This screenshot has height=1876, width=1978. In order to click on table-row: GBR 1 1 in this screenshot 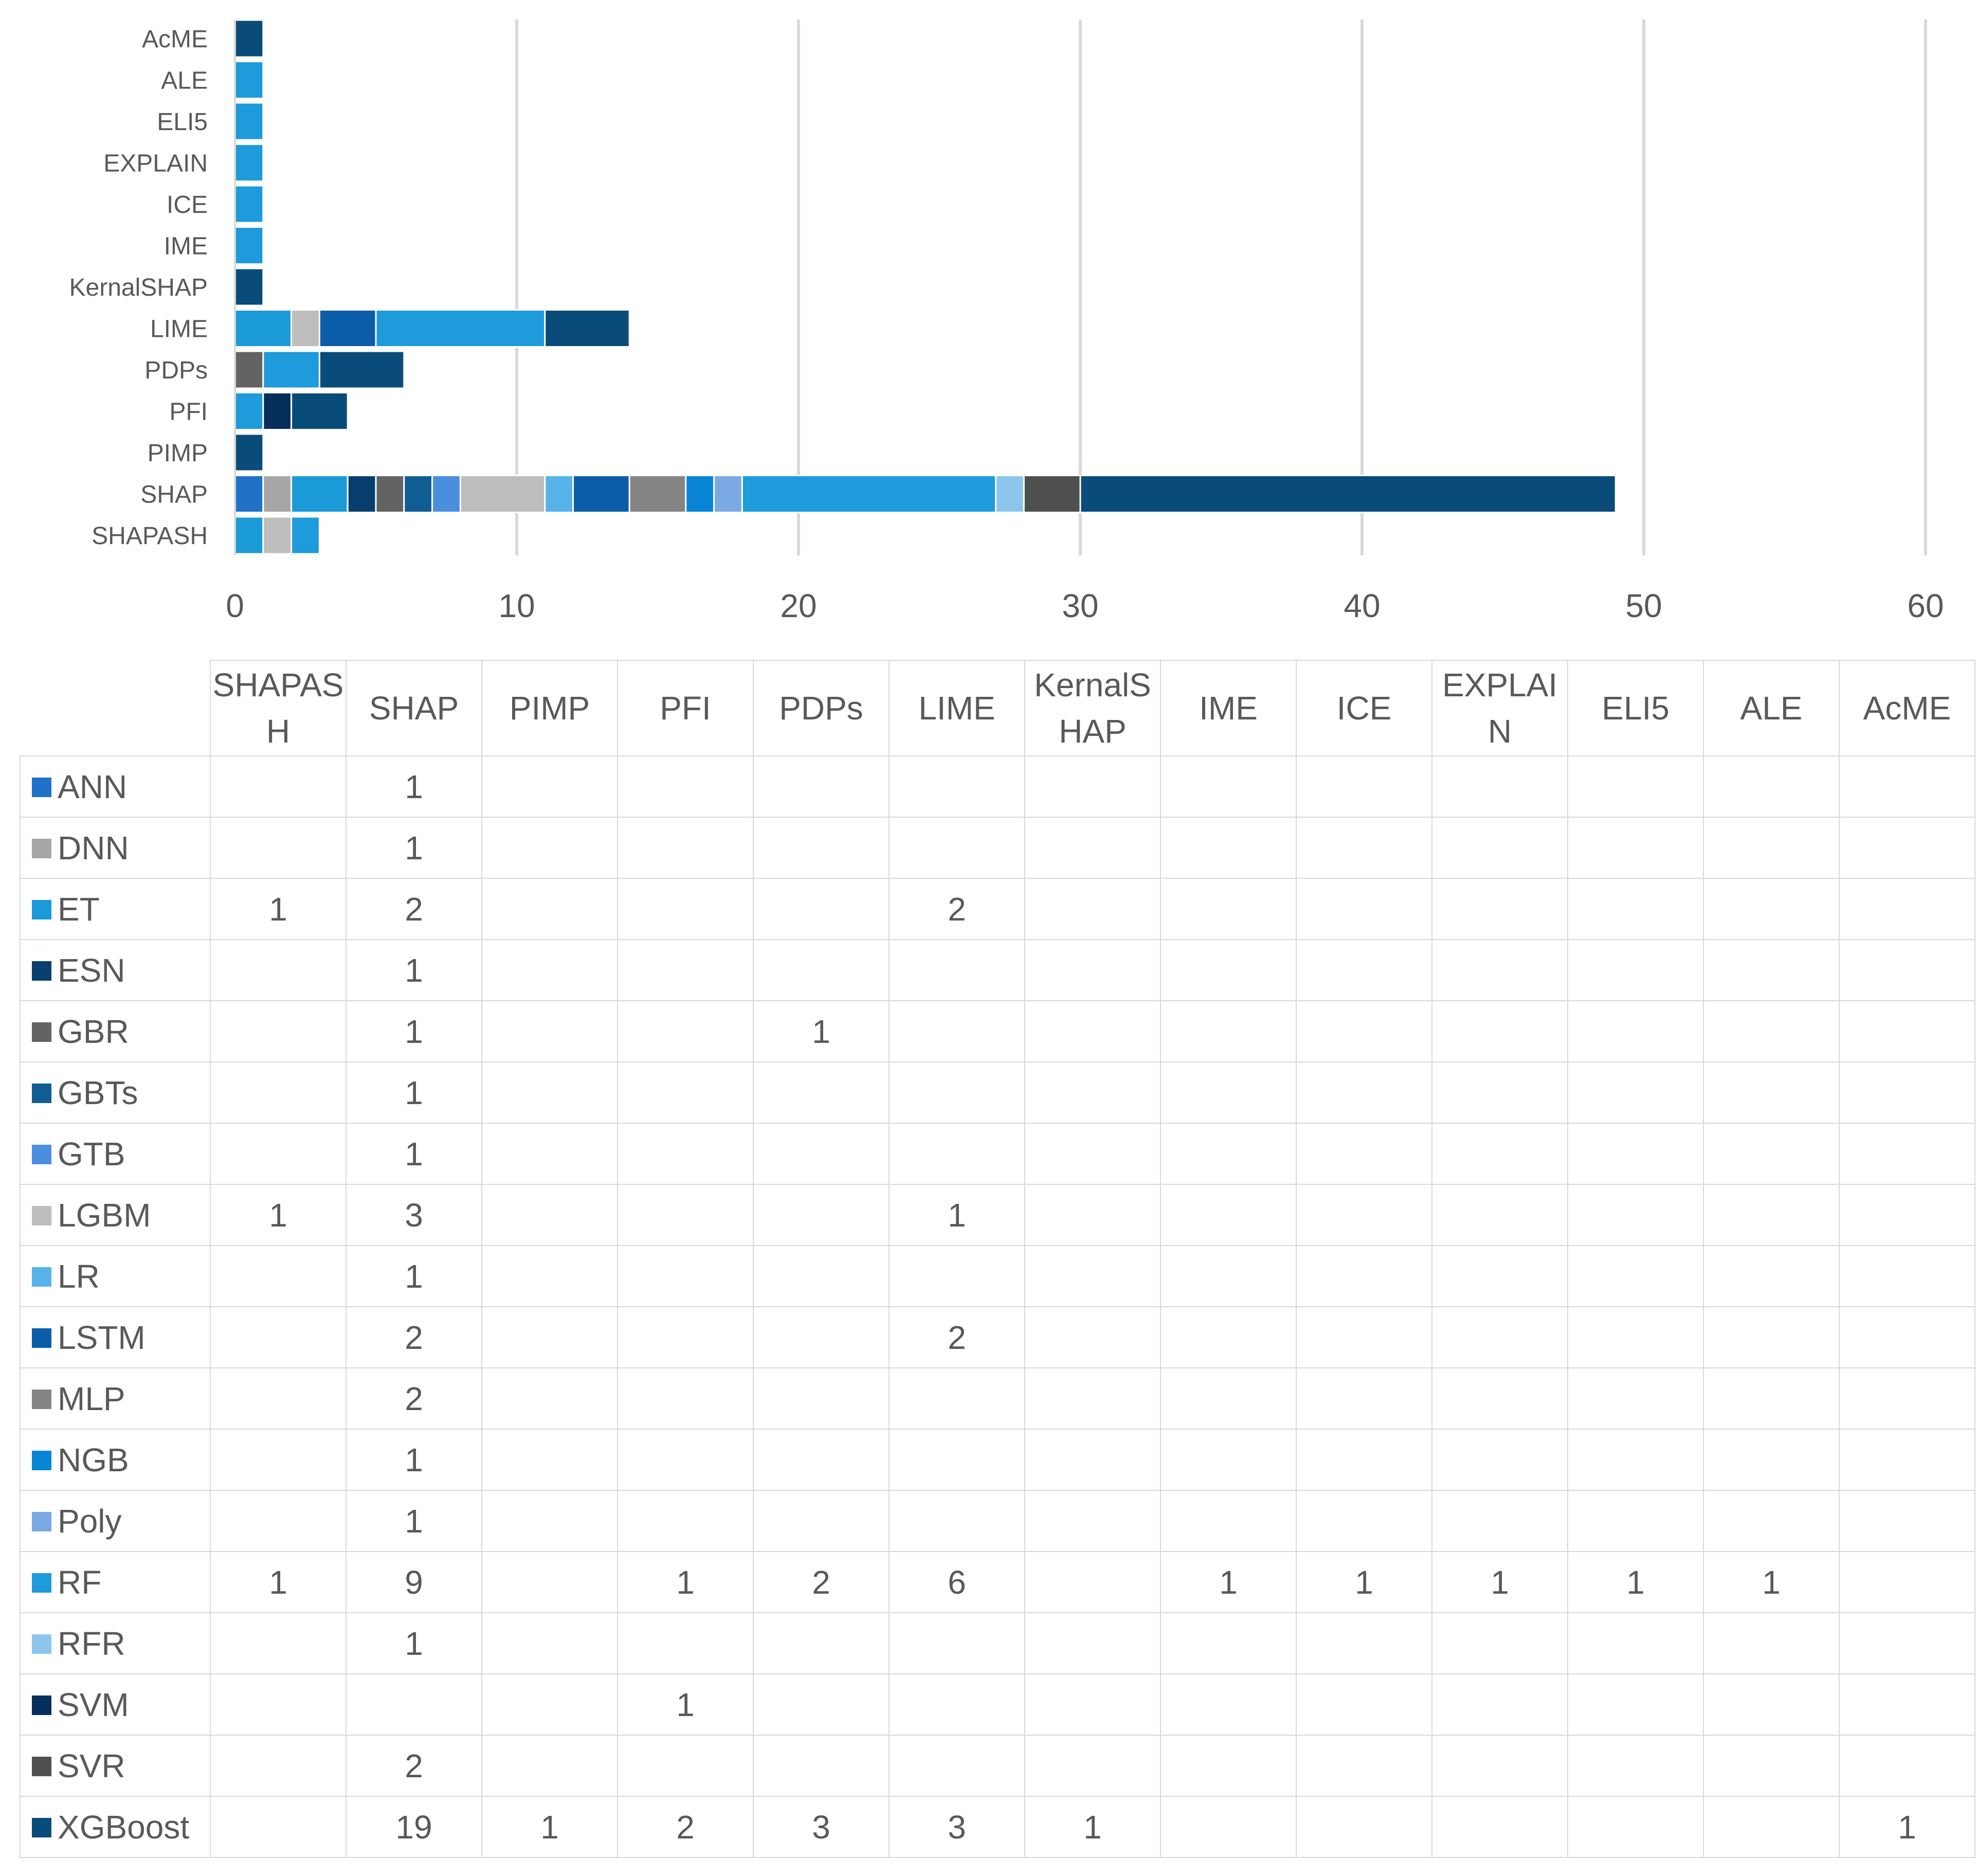, I will do `click(997, 1031)`.